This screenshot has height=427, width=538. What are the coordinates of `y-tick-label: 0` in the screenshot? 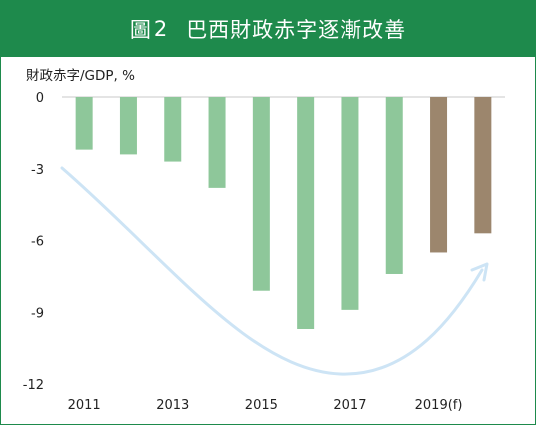 It's located at (40, 98).